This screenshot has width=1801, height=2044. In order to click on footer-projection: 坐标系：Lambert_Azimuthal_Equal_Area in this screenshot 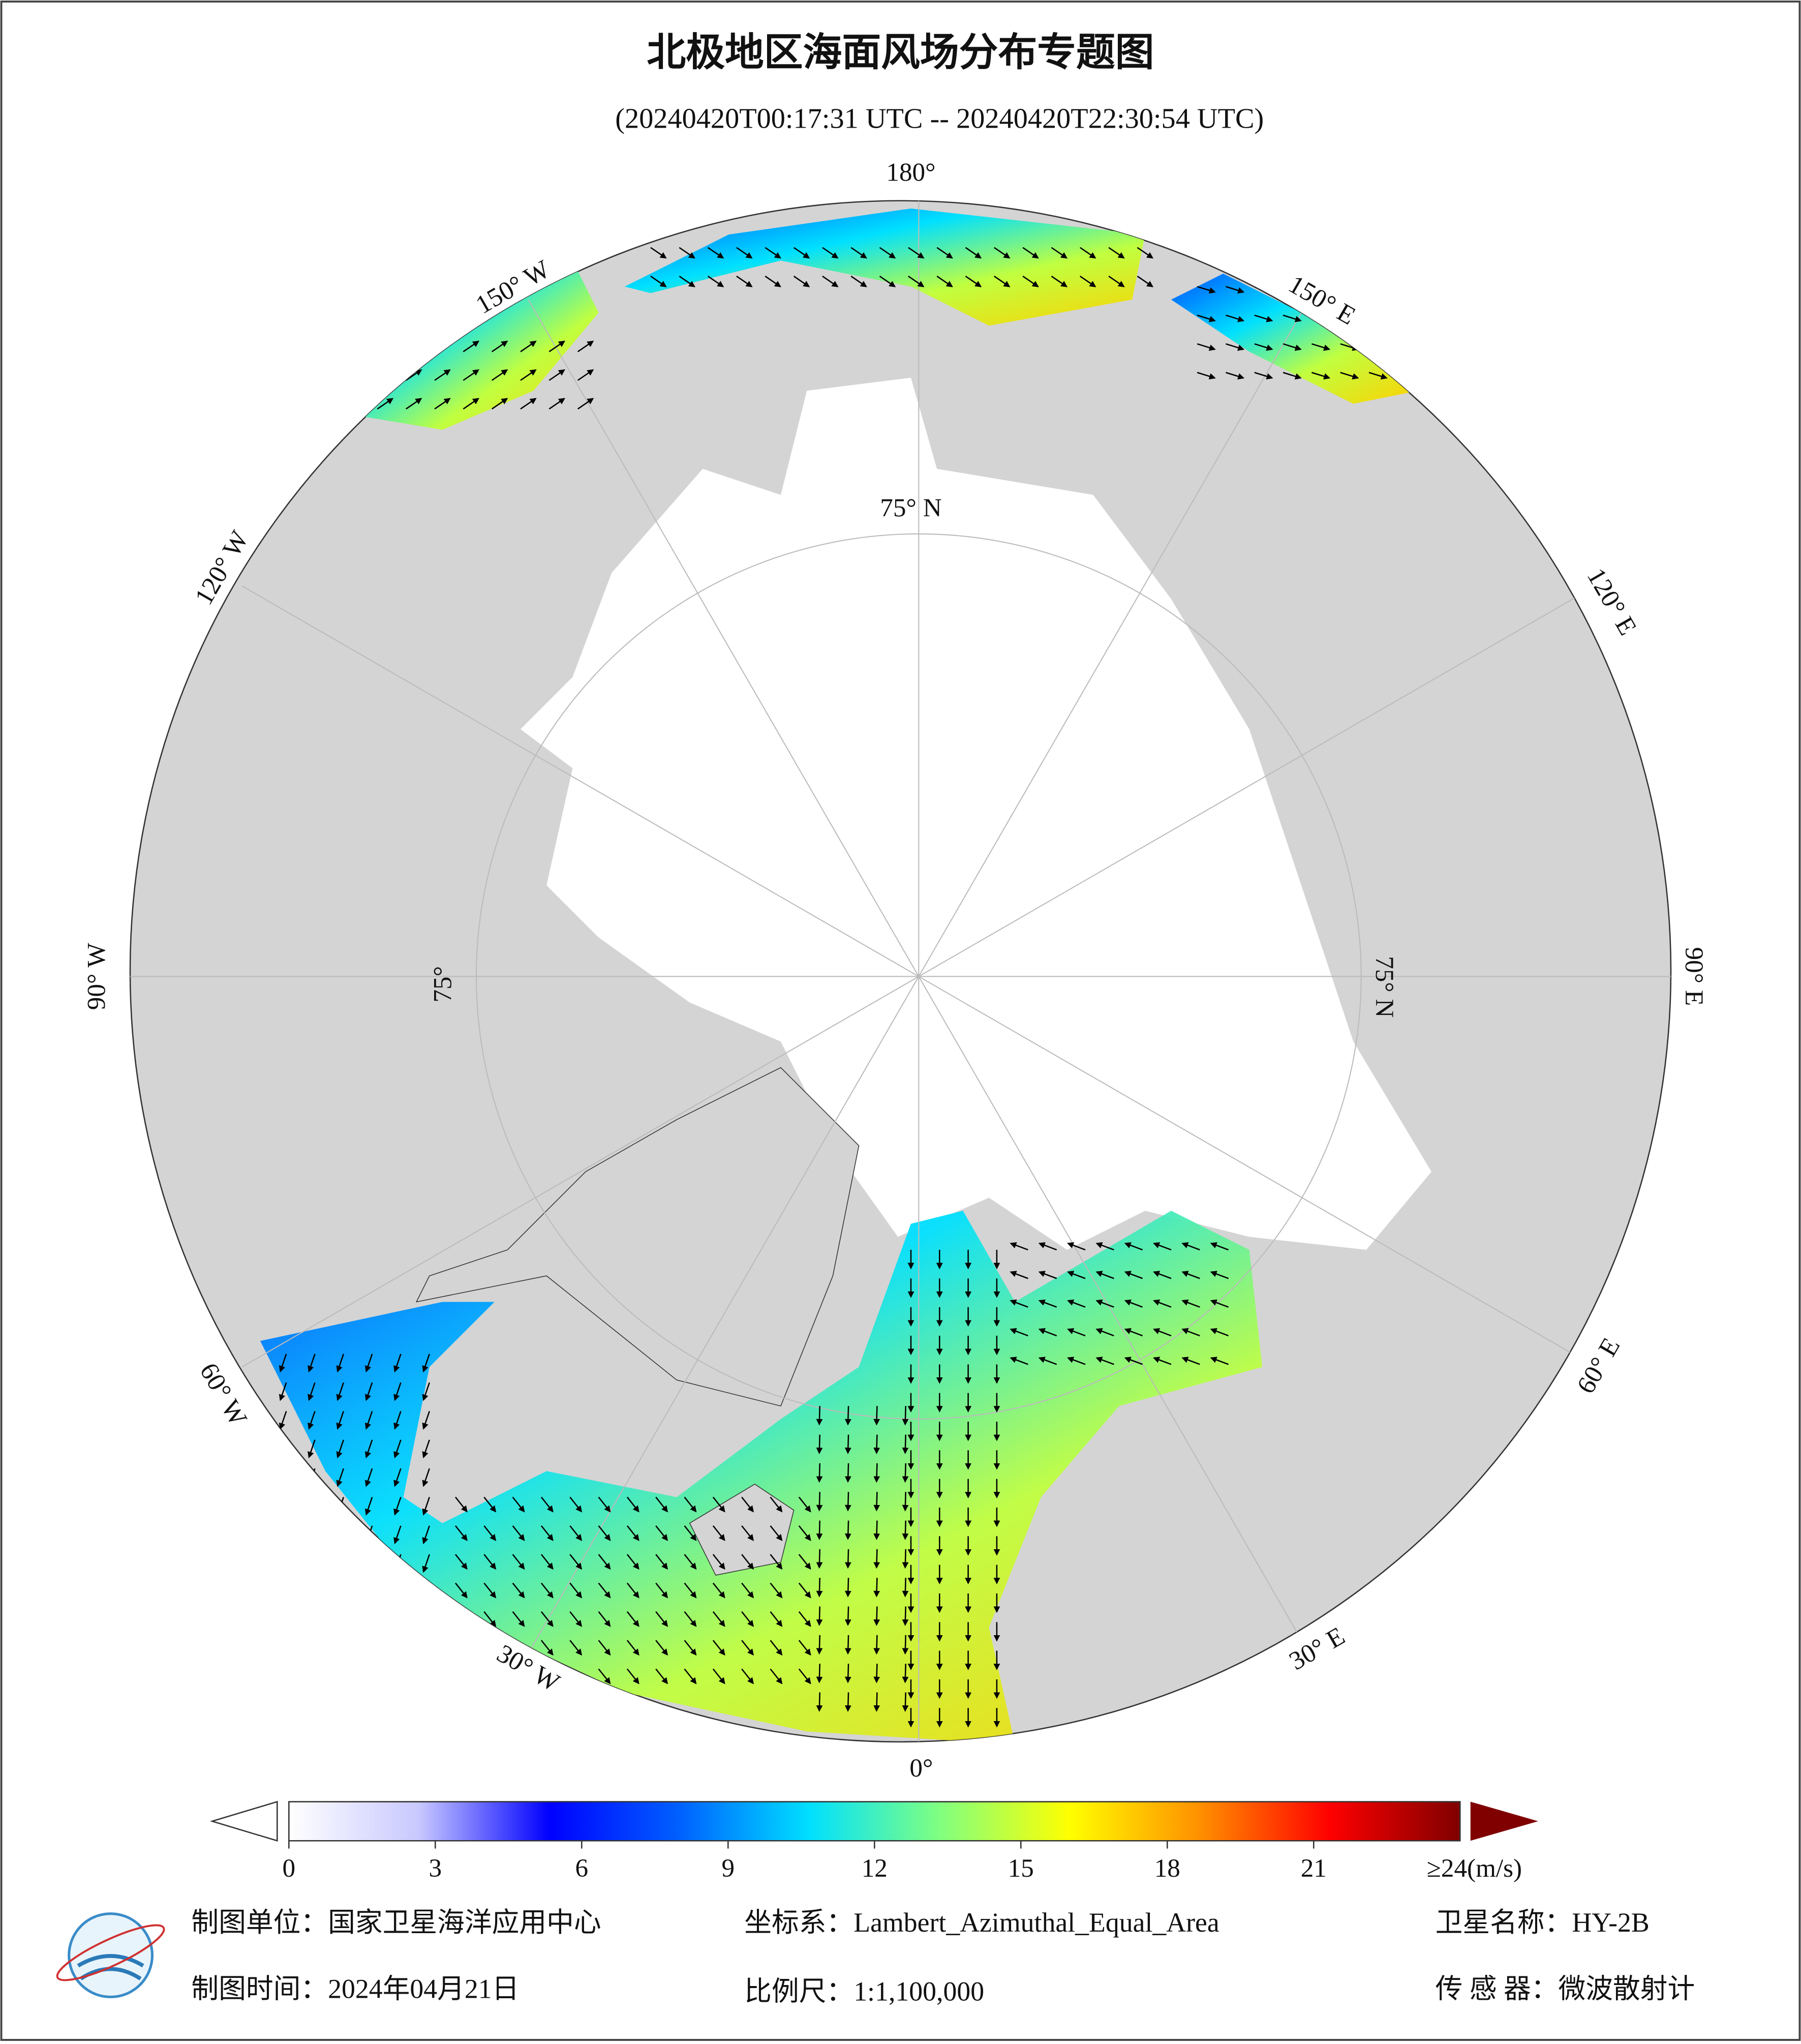, I will do `click(982, 1923)`.